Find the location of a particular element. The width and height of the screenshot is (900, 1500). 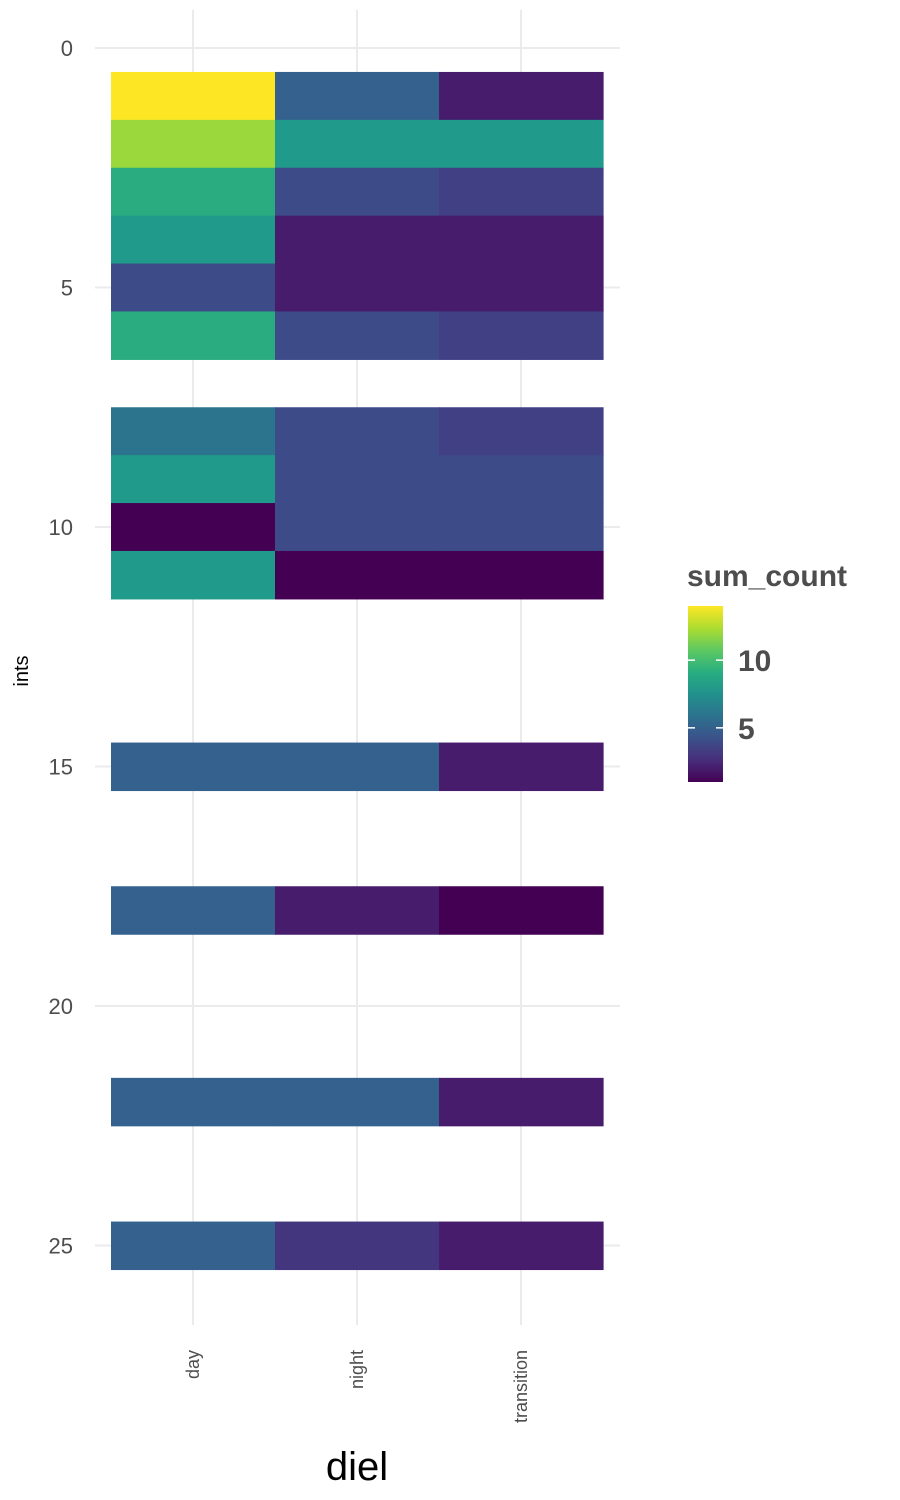

legend-colorbar is located at coordinates (705, 694).